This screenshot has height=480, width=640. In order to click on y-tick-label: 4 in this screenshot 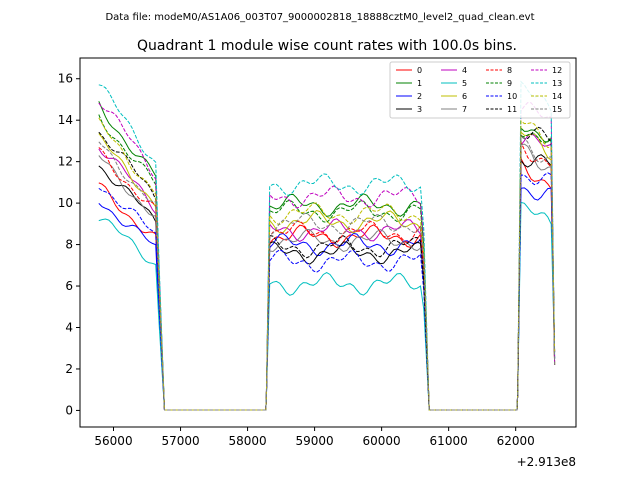, I will do `click(69, 327)`.